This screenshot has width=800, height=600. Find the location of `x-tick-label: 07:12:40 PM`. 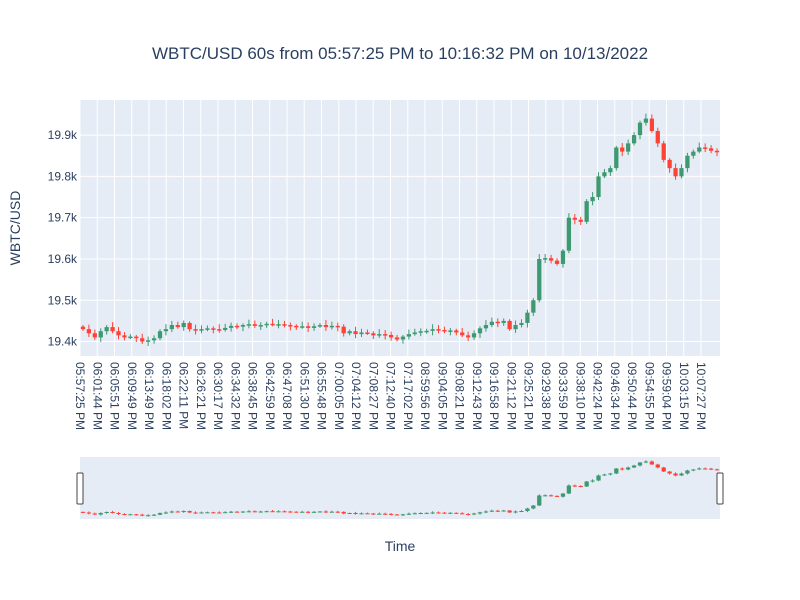

x-tick-label: 07:12:40 PM is located at coordinates (391, 396).